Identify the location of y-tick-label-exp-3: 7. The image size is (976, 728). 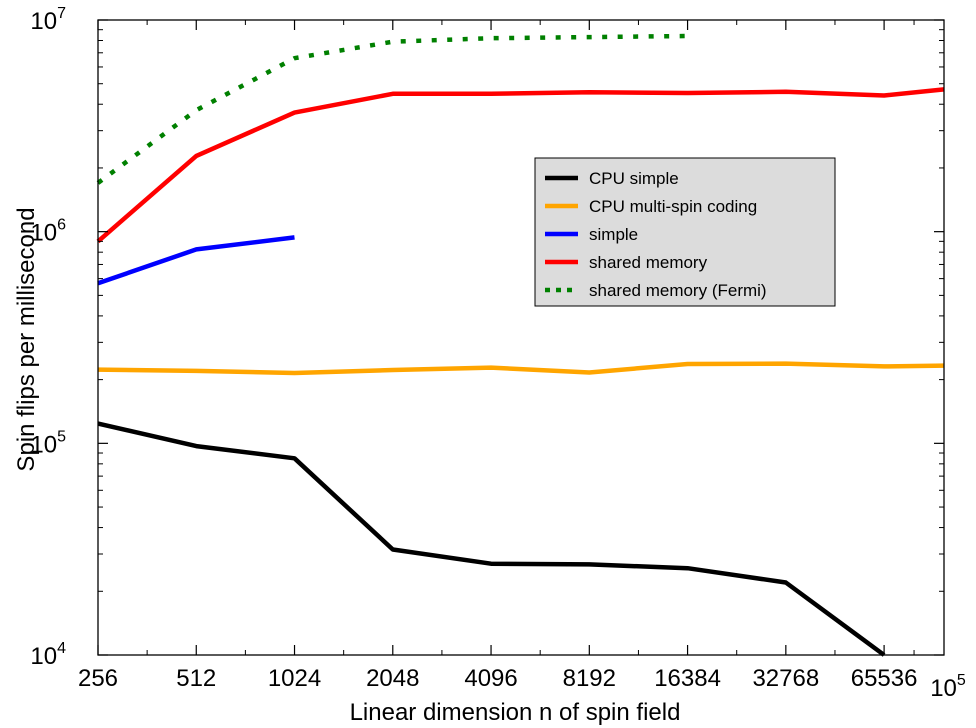
(61, 13).